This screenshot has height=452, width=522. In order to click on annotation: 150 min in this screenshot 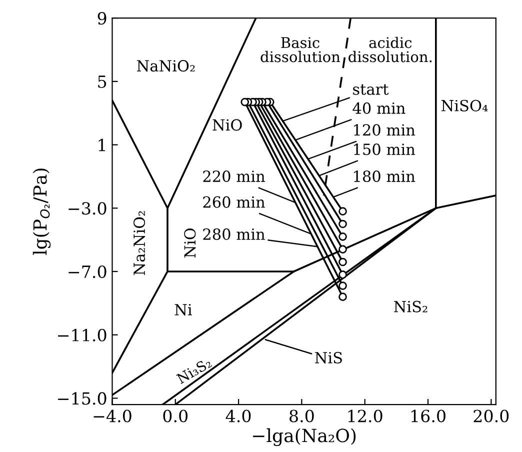, I will do `click(385, 150)`.